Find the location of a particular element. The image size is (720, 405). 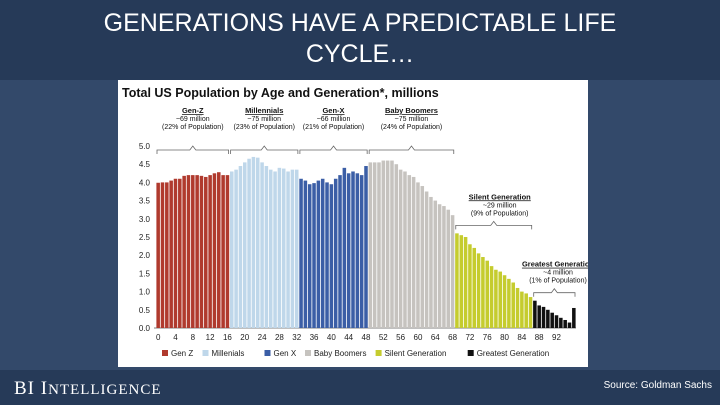

y-tick-label: 2.5 is located at coordinates (145, 237).